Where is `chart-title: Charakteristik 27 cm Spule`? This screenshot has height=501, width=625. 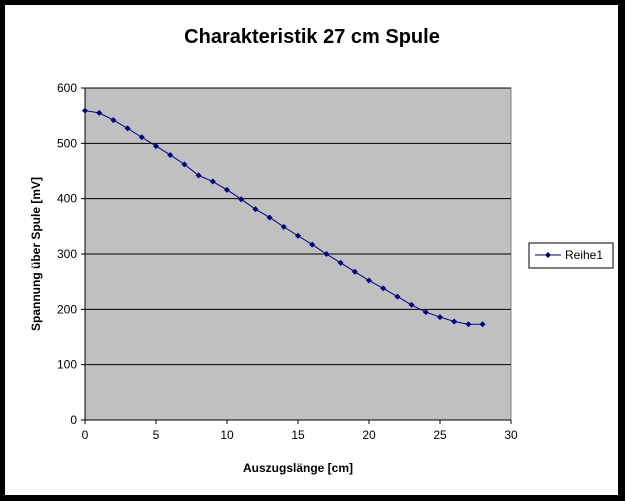
chart-title: Charakteristik 27 cm Spule is located at coordinates (312, 37).